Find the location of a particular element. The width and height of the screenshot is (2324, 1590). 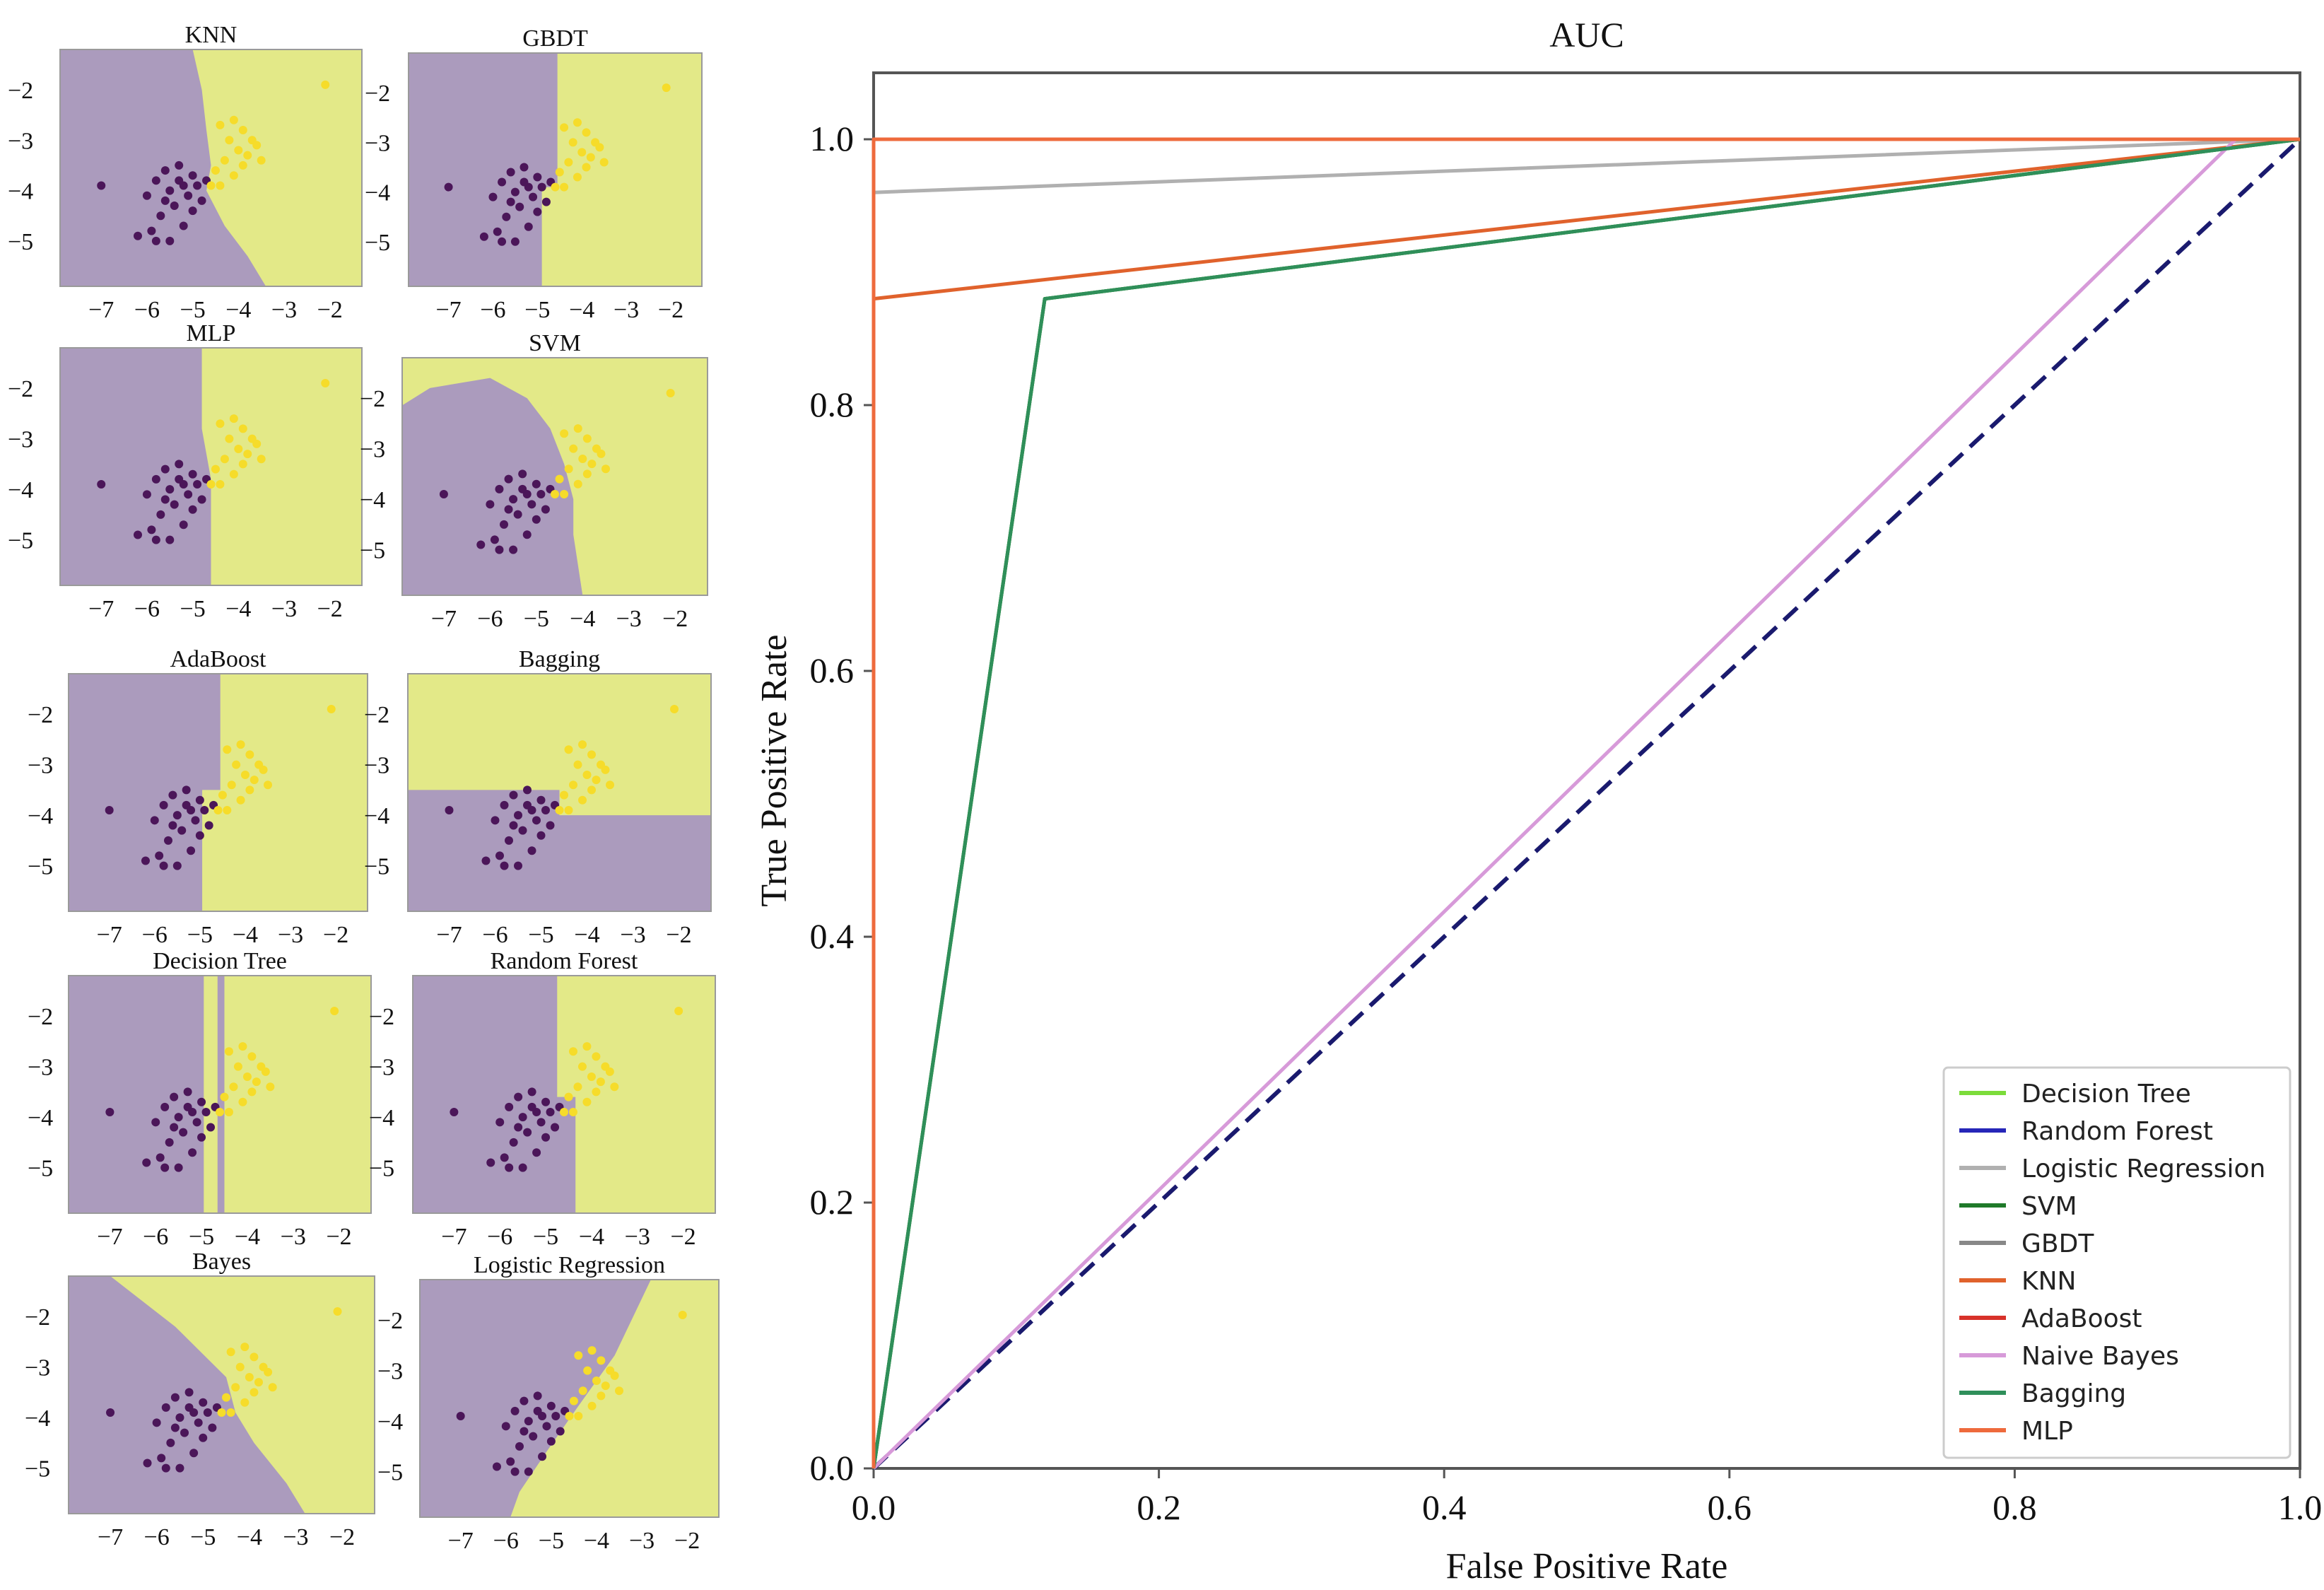

panel-bagging: Bagging −2 −3 −4 −5 −7 −6 −5 −4 −3 −2 is located at coordinates (538, 797).